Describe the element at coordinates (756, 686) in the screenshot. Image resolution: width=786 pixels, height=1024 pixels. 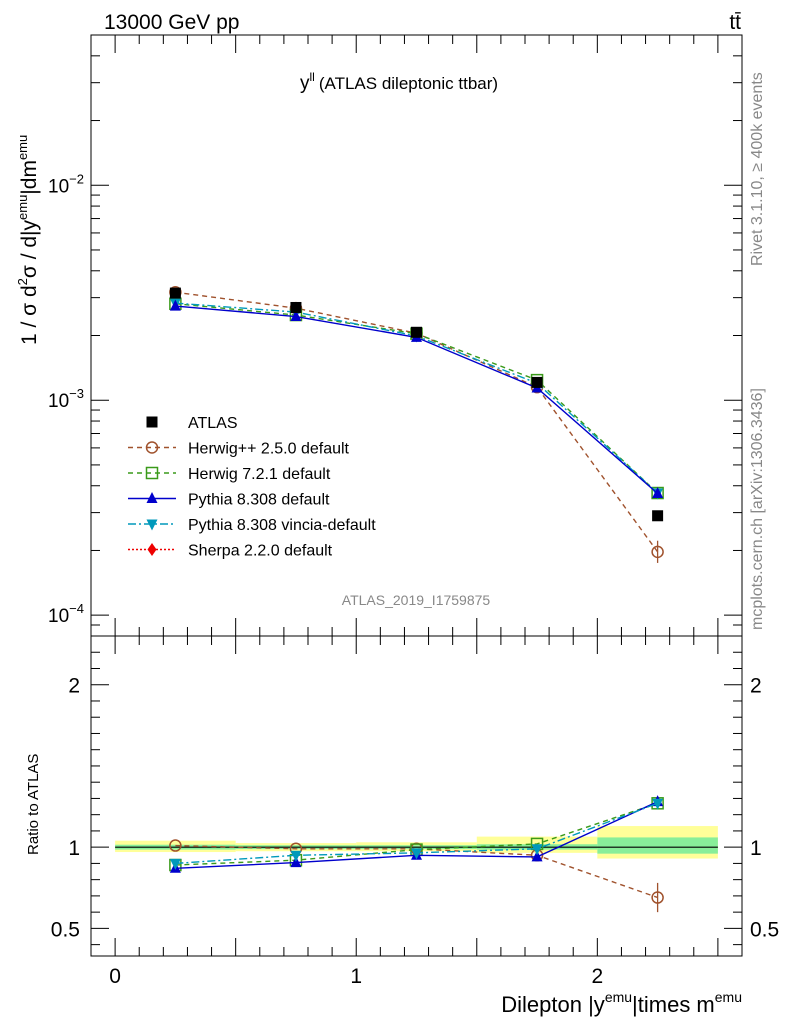
I see `ratio-y-tick-label-right: 2` at that location.